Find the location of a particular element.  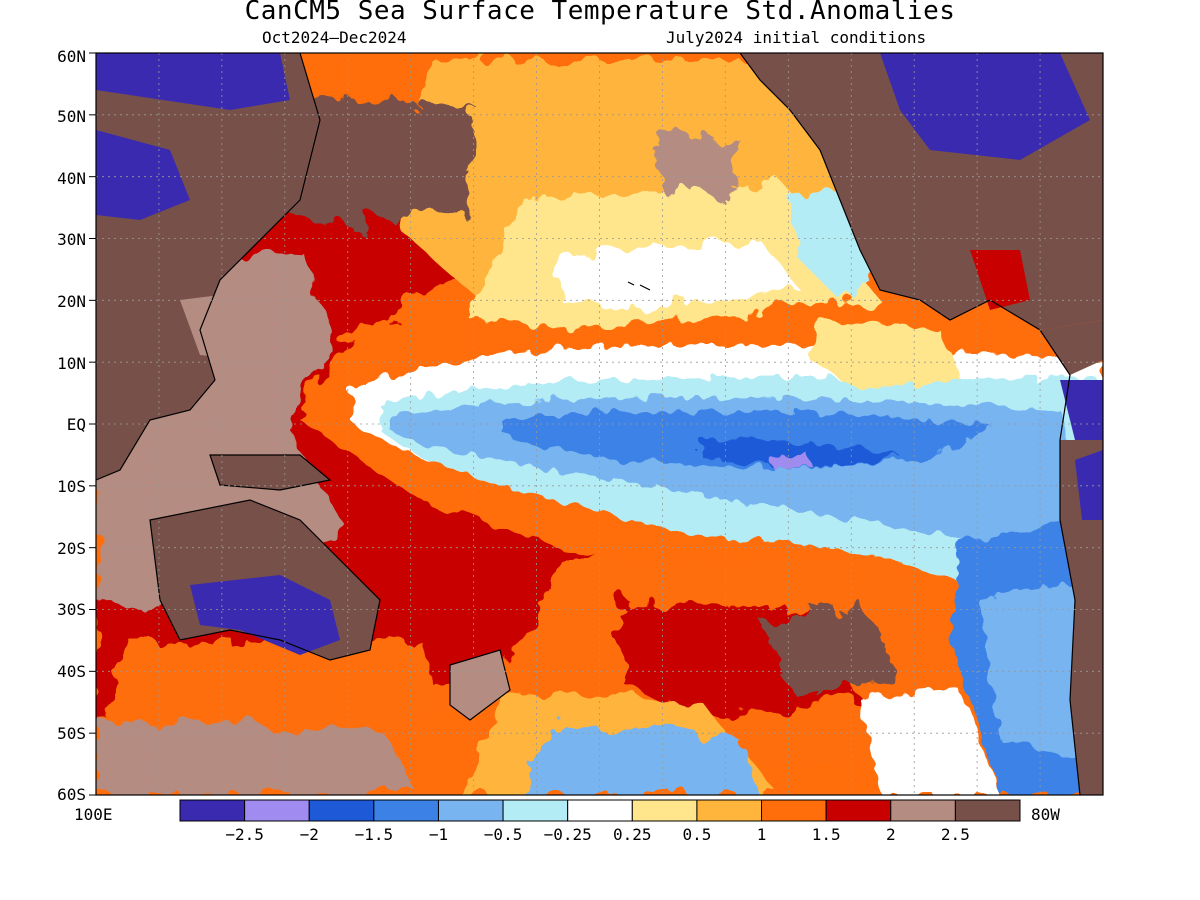

lat-label-20s: 20S is located at coordinates (71, 548).